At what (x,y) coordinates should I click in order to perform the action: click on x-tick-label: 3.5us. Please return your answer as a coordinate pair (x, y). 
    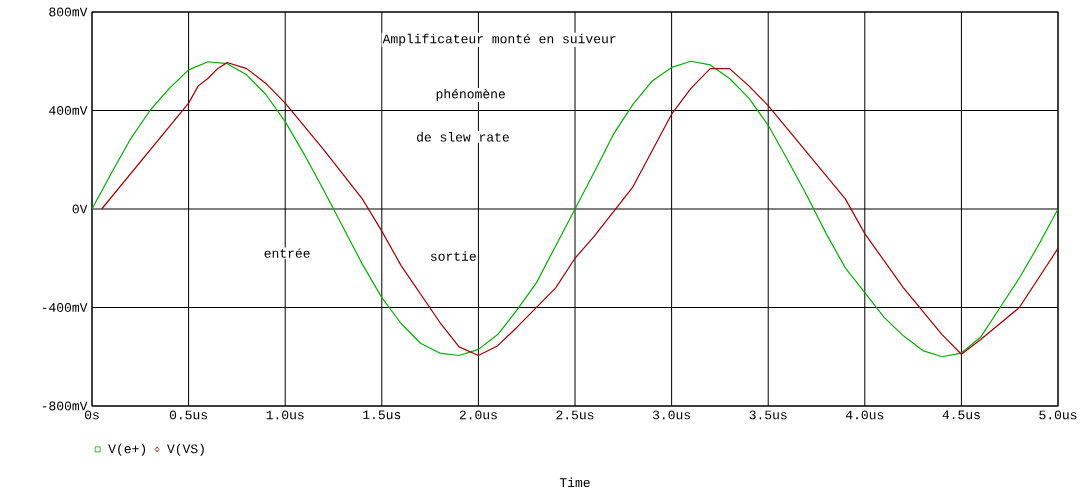
    Looking at the image, I should click on (768, 415).